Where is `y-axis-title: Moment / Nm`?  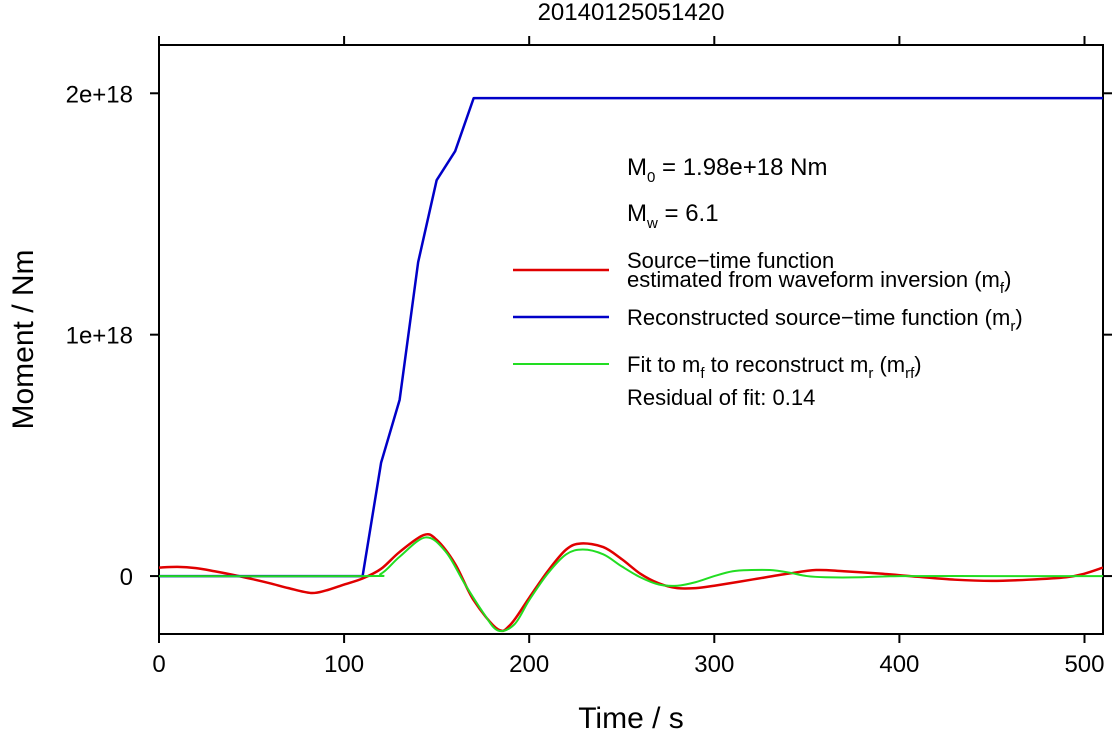
y-axis-title: Moment / Nm is located at coordinates (23, 339).